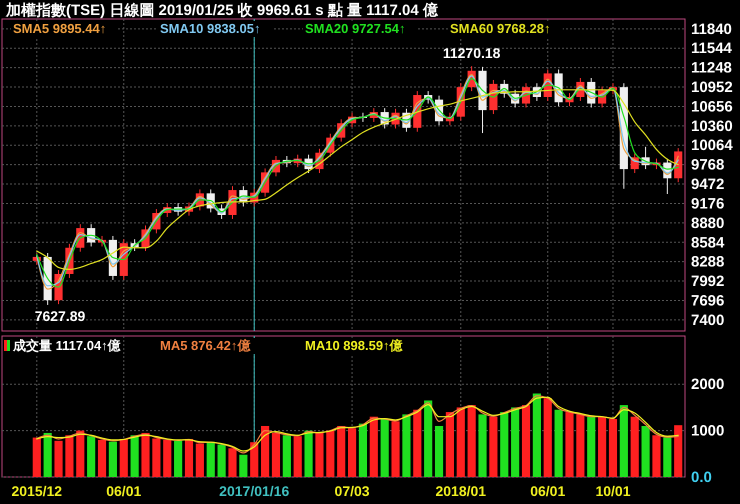 The image size is (740, 504). I want to click on y-tick-label: 9472, so click(707, 185).